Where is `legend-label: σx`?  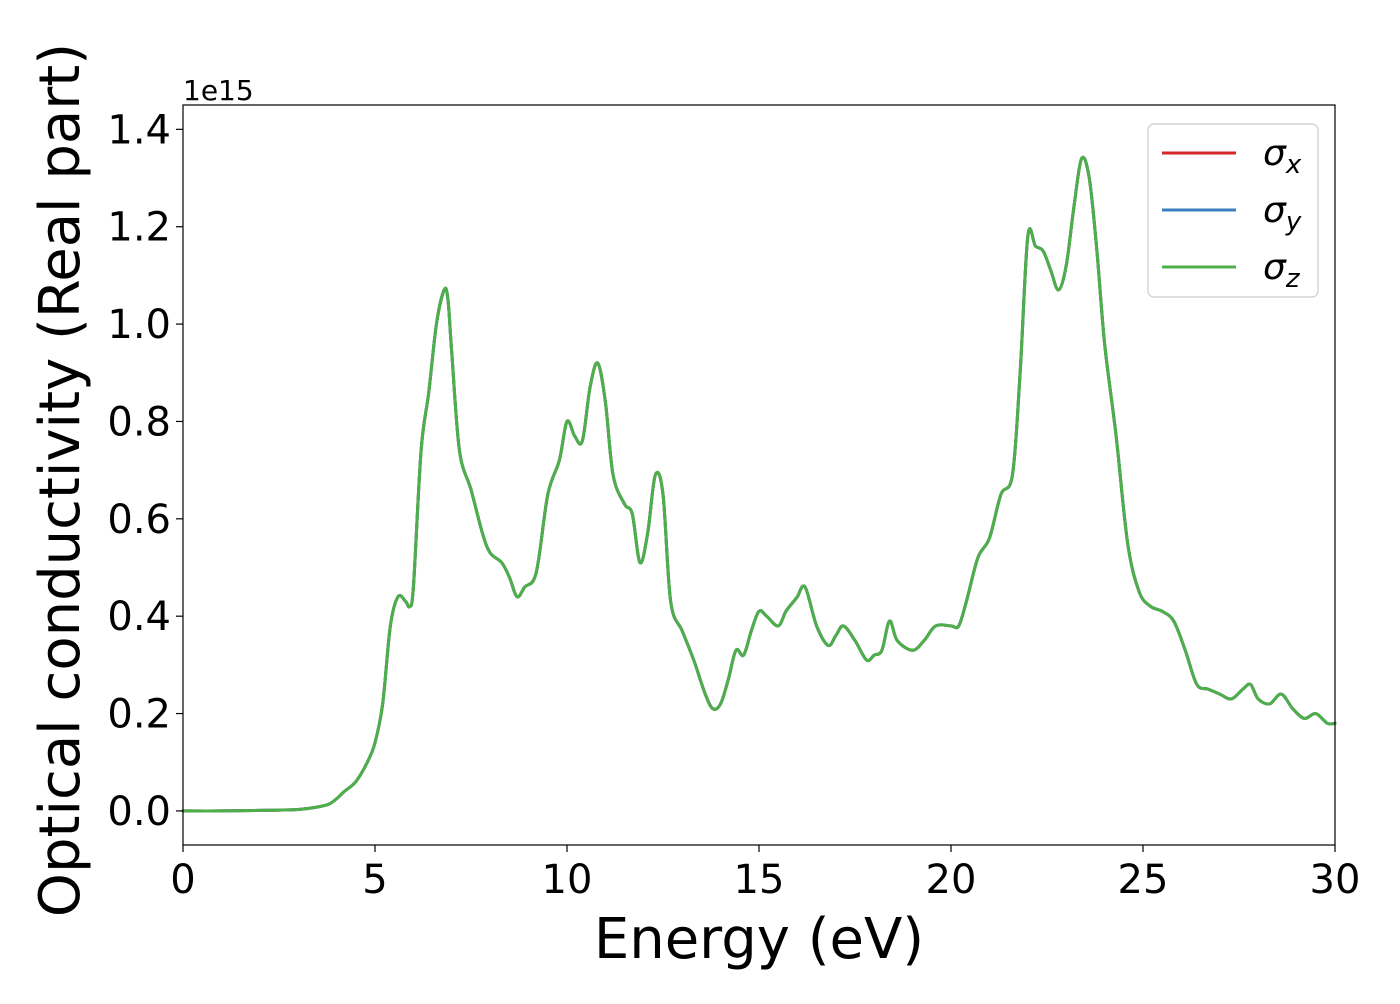 legend-label: σx is located at coordinates (1282, 156).